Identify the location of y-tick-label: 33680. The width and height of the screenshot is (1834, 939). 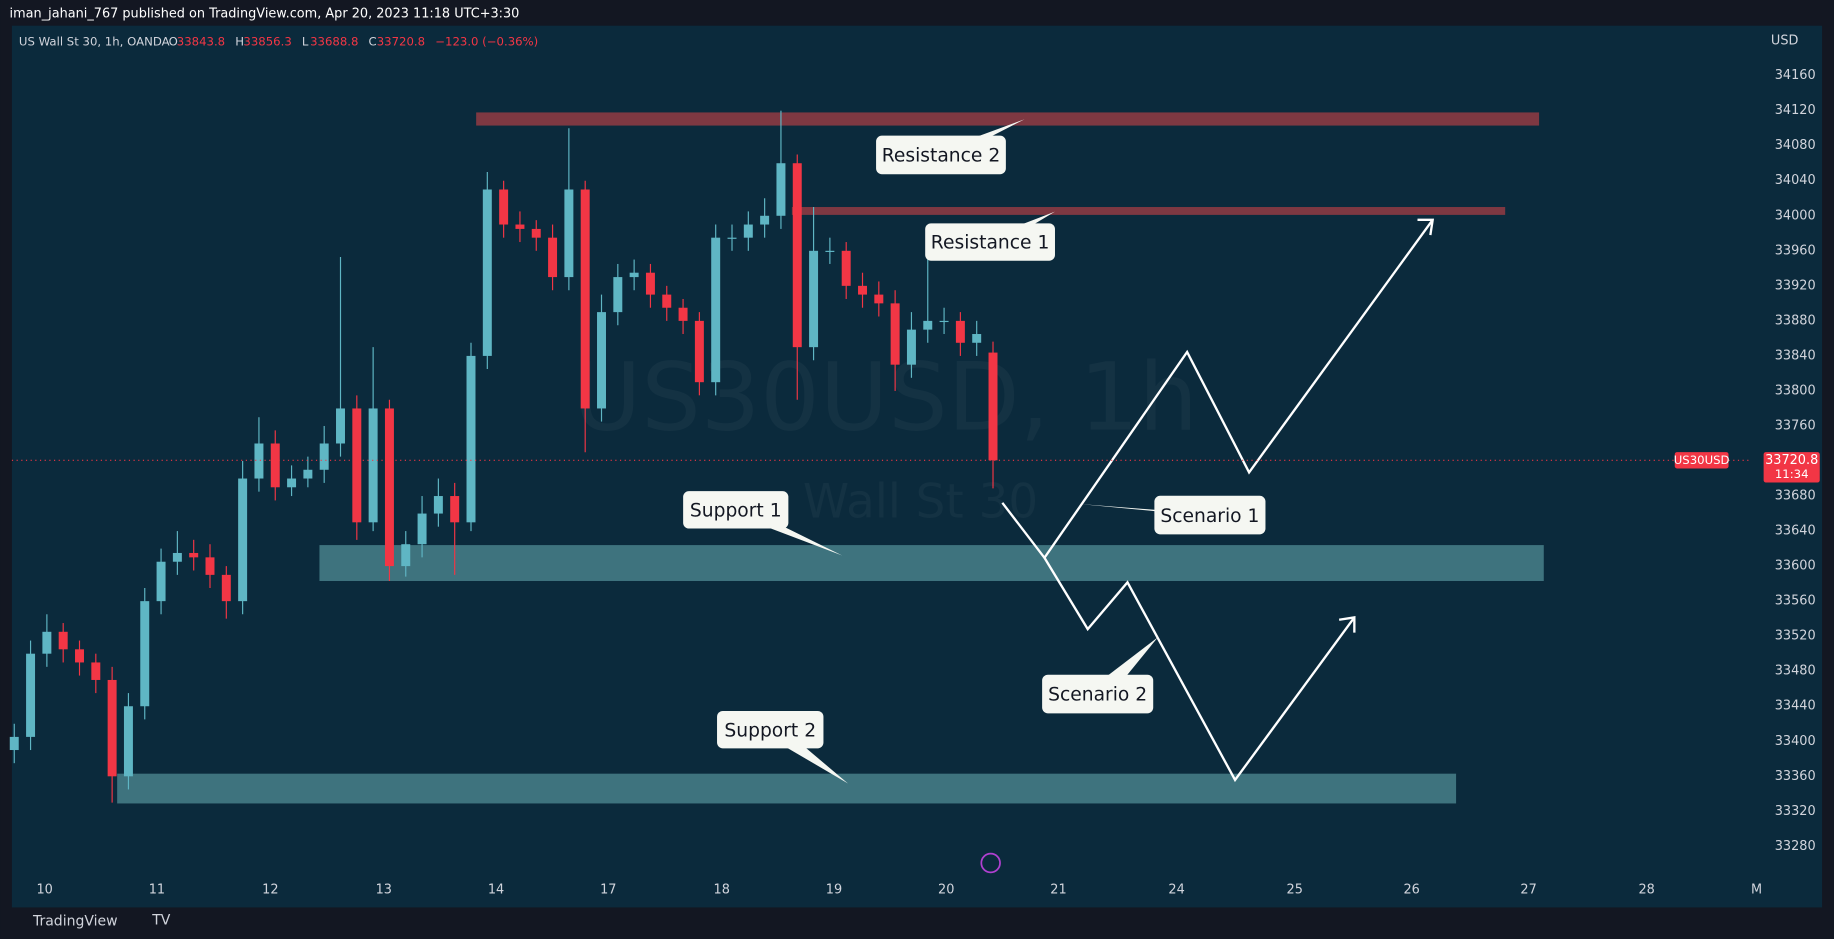
(1795, 496).